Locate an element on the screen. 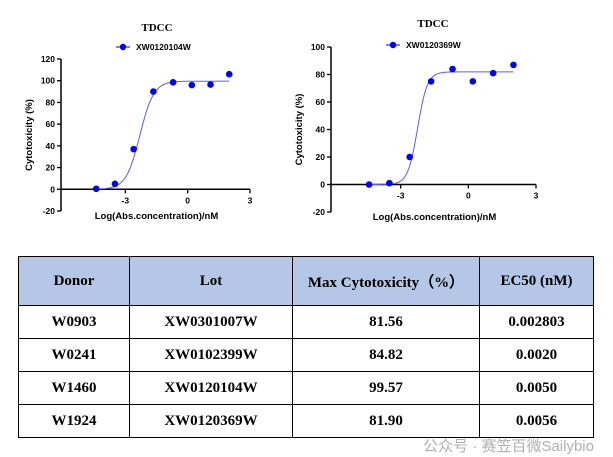 This screenshot has width=613, height=457. cell: W0241 is located at coordinates (74, 355).